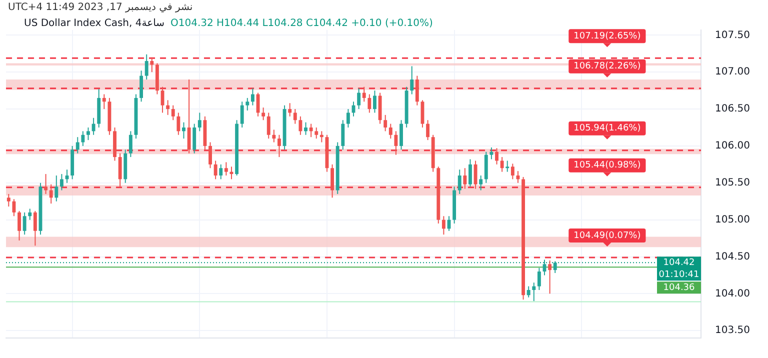 The height and width of the screenshot is (358, 768). Describe the element at coordinates (607, 235) in the screenshot. I see `ref-line-label: 104.49(0.07%)` at that location.